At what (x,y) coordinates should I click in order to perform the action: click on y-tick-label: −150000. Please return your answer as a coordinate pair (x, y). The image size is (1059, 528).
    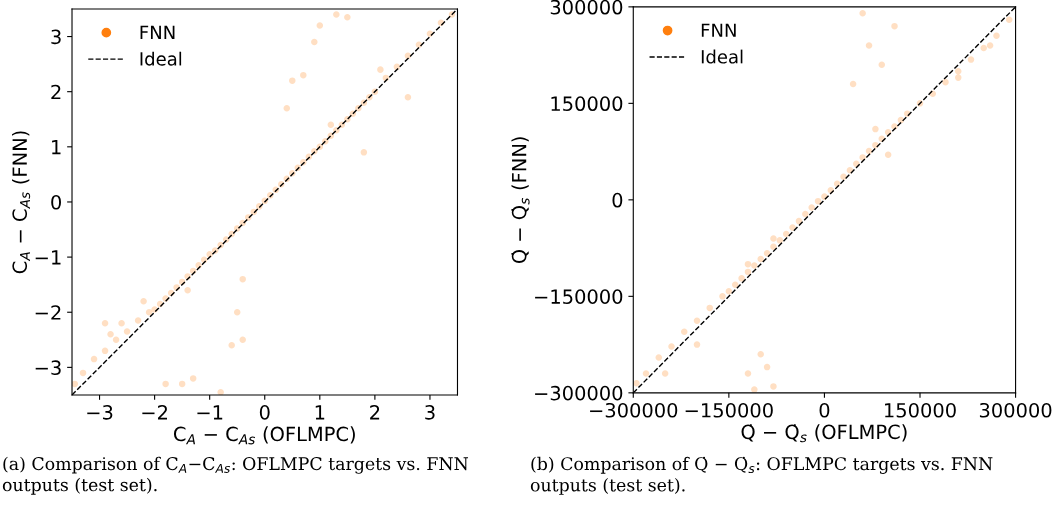
    Looking at the image, I should click on (579, 296).